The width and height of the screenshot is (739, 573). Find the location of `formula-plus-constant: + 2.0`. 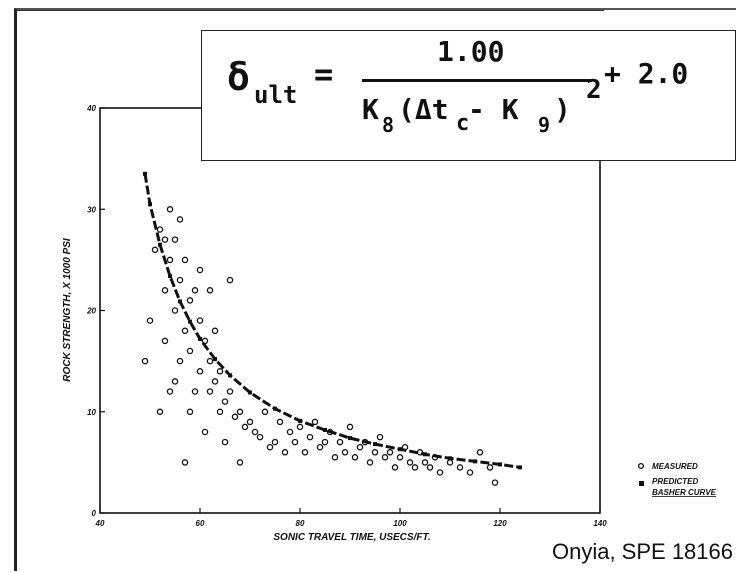

formula-plus-constant: + 2.0 is located at coordinates (646, 73).